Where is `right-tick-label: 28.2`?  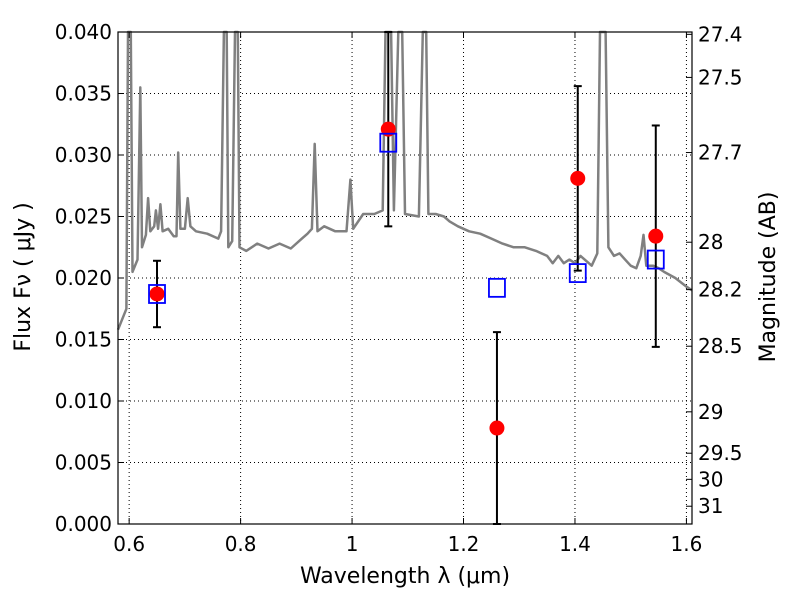 right-tick-label: 28.2 is located at coordinates (720, 290).